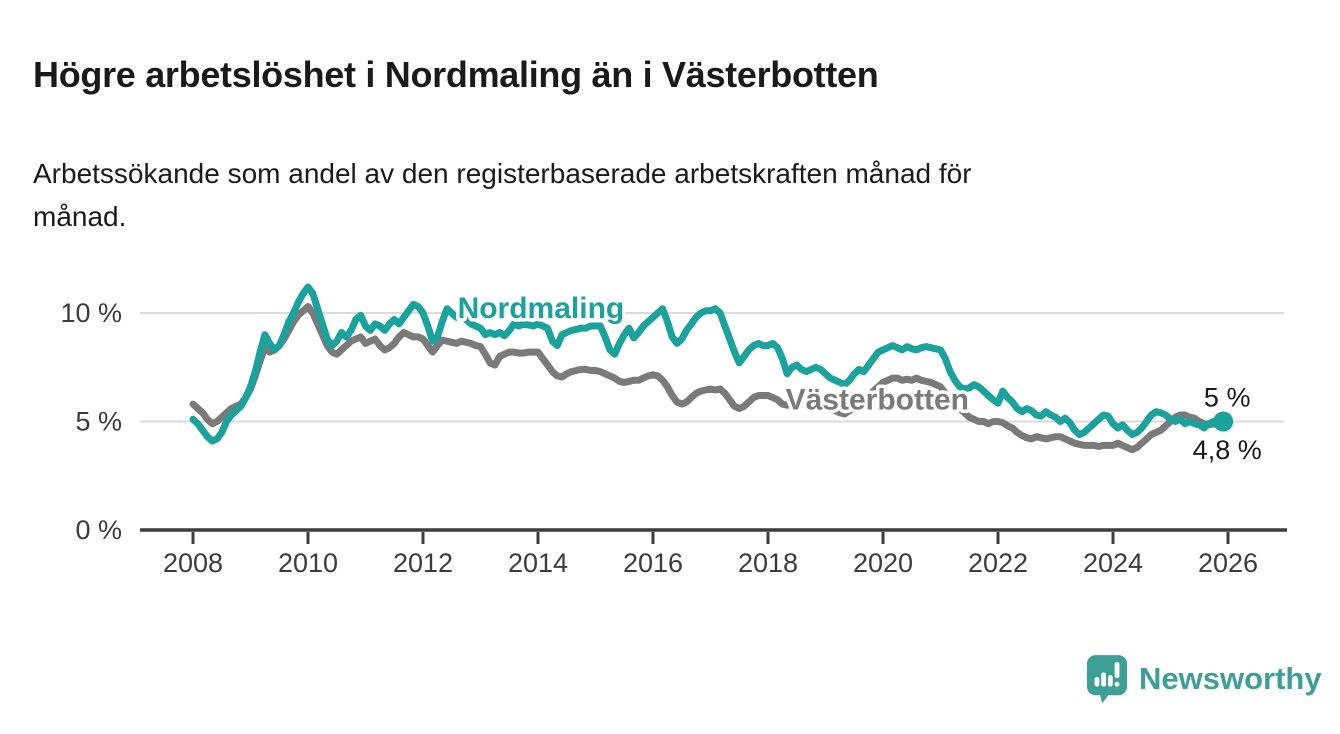  I want to click on newsworthy-logo: Newsworthy, so click(1204, 679).